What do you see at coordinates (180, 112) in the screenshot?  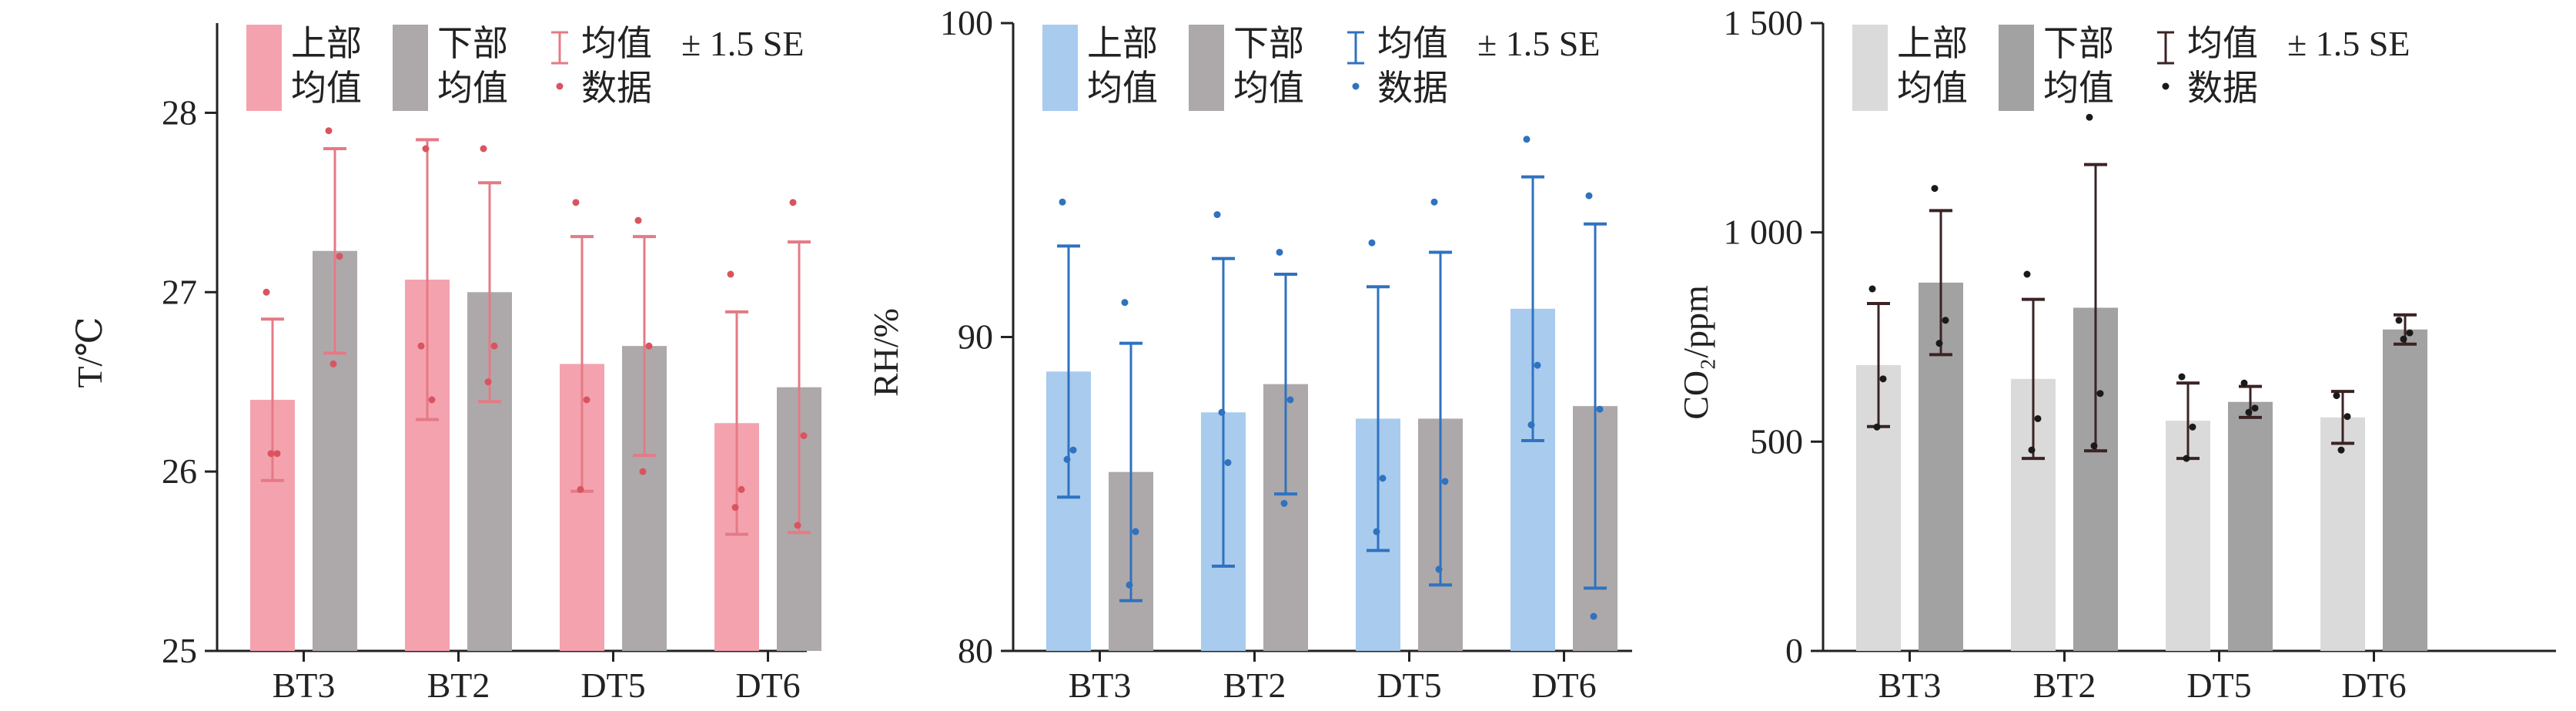 I see `y-tick-label: 28` at bounding box center [180, 112].